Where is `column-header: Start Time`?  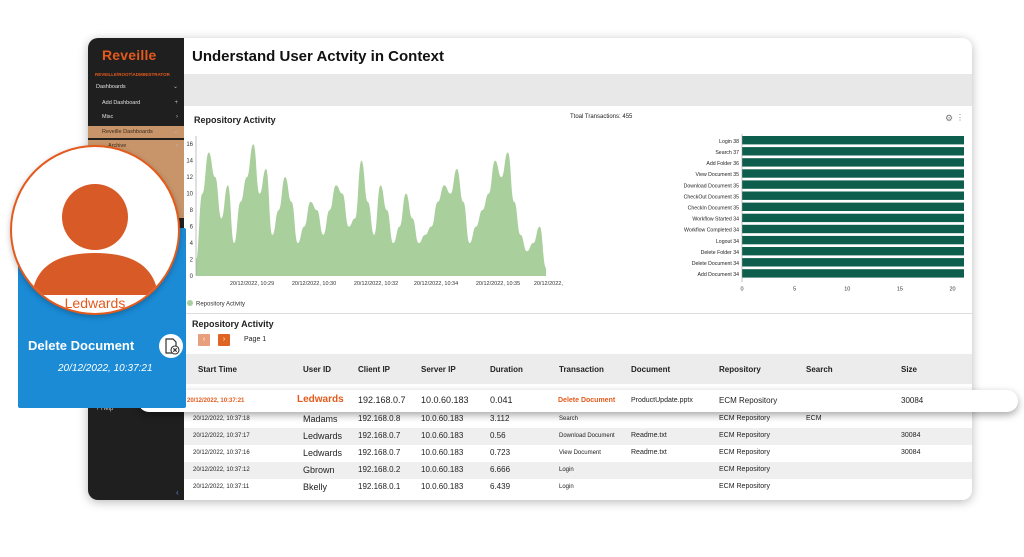
column-header: Start Time is located at coordinates (217, 369).